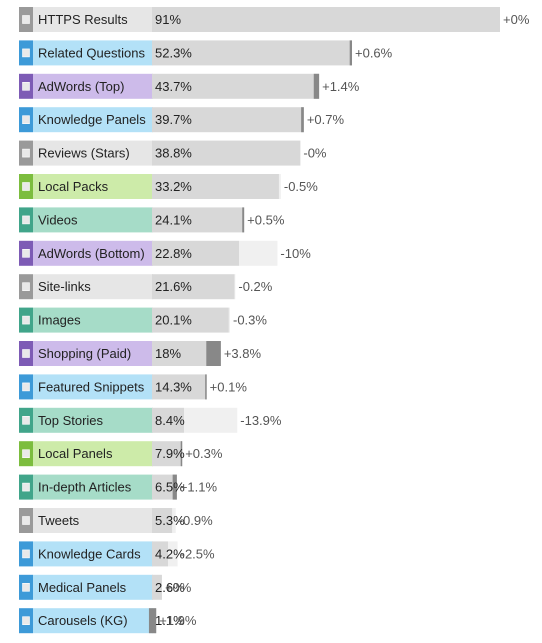 This screenshot has width=542, height=643. What do you see at coordinates (83, 19) in the screenshot?
I see `category-label: HTTPS Results` at bounding box center [83, 19].